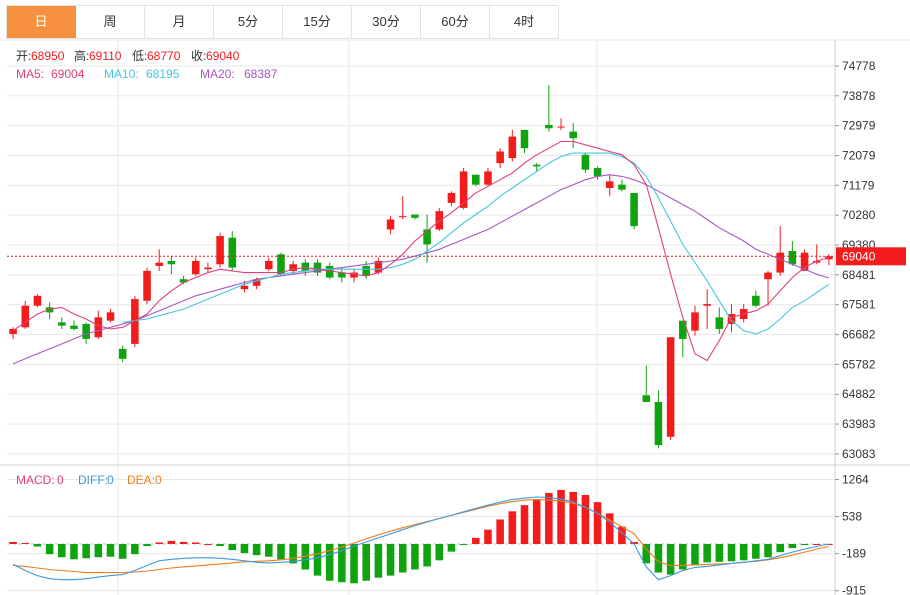 This screenshot has width=910, height=595. I want to click on price-tick-label: 66682, so click(859, 335).